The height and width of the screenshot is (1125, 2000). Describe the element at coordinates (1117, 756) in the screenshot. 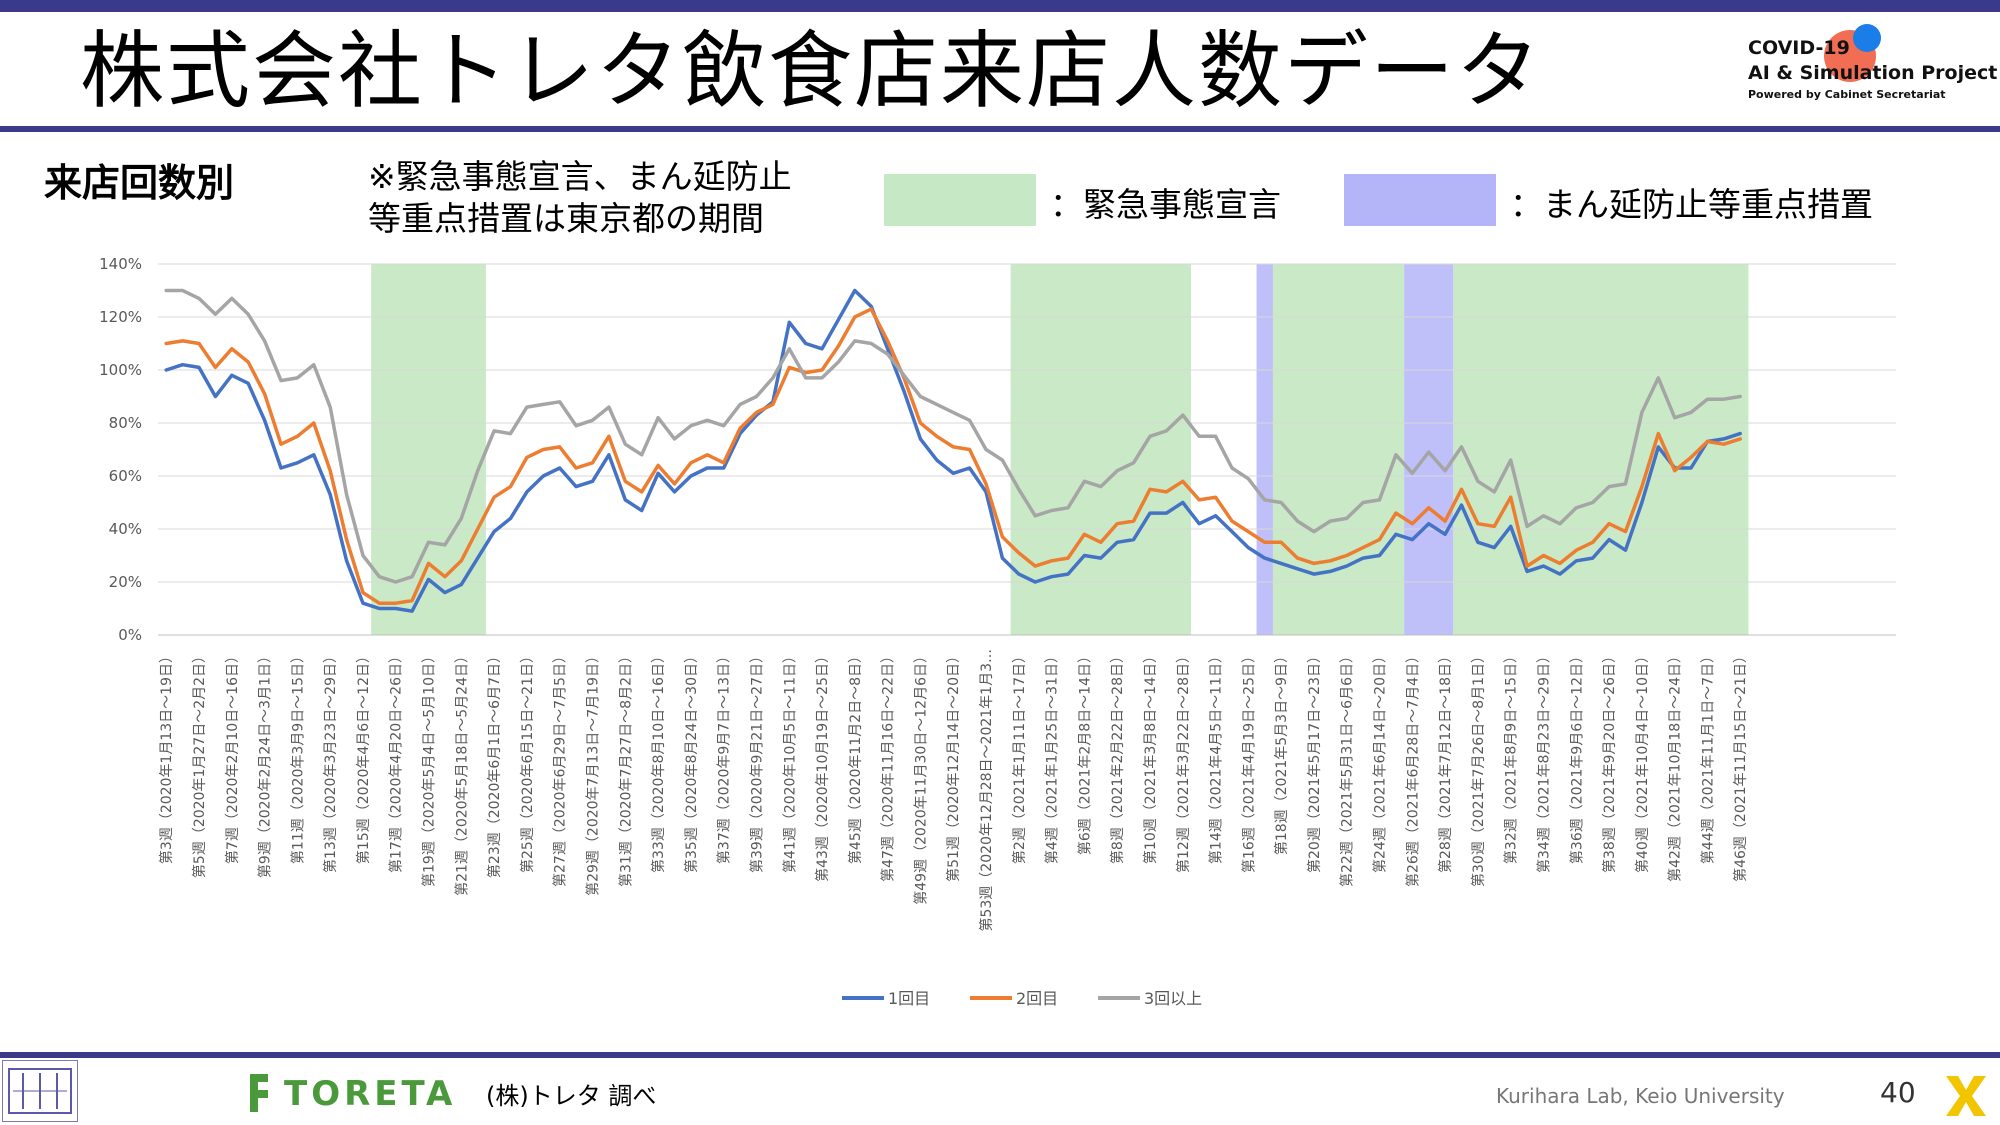

I see `x-tick-label: 第8週（2021年2月22日～28日）` at that location.